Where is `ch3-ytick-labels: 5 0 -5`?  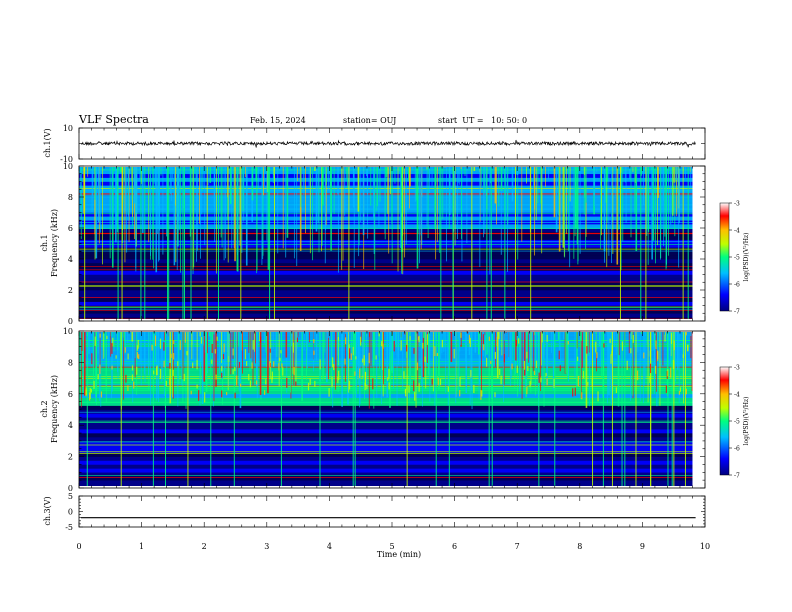 ch3-ytick-labels: 5 0 -5 is located at coordinates (69, 512).